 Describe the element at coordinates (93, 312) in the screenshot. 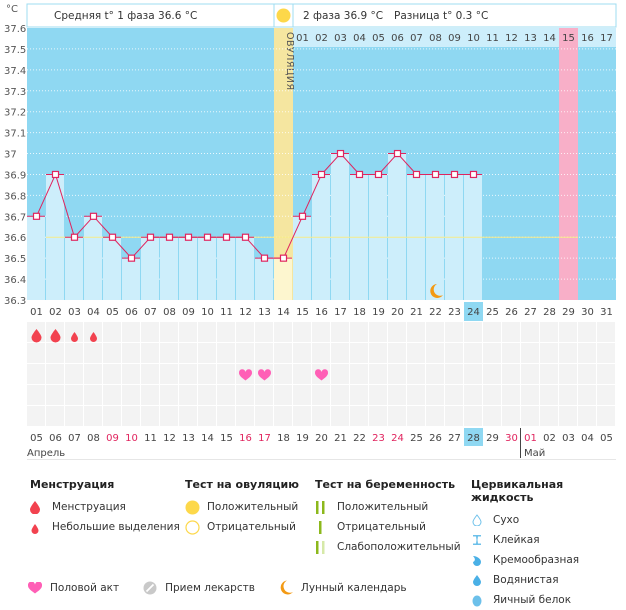

I see `cycle-day-label: 04` at that location.